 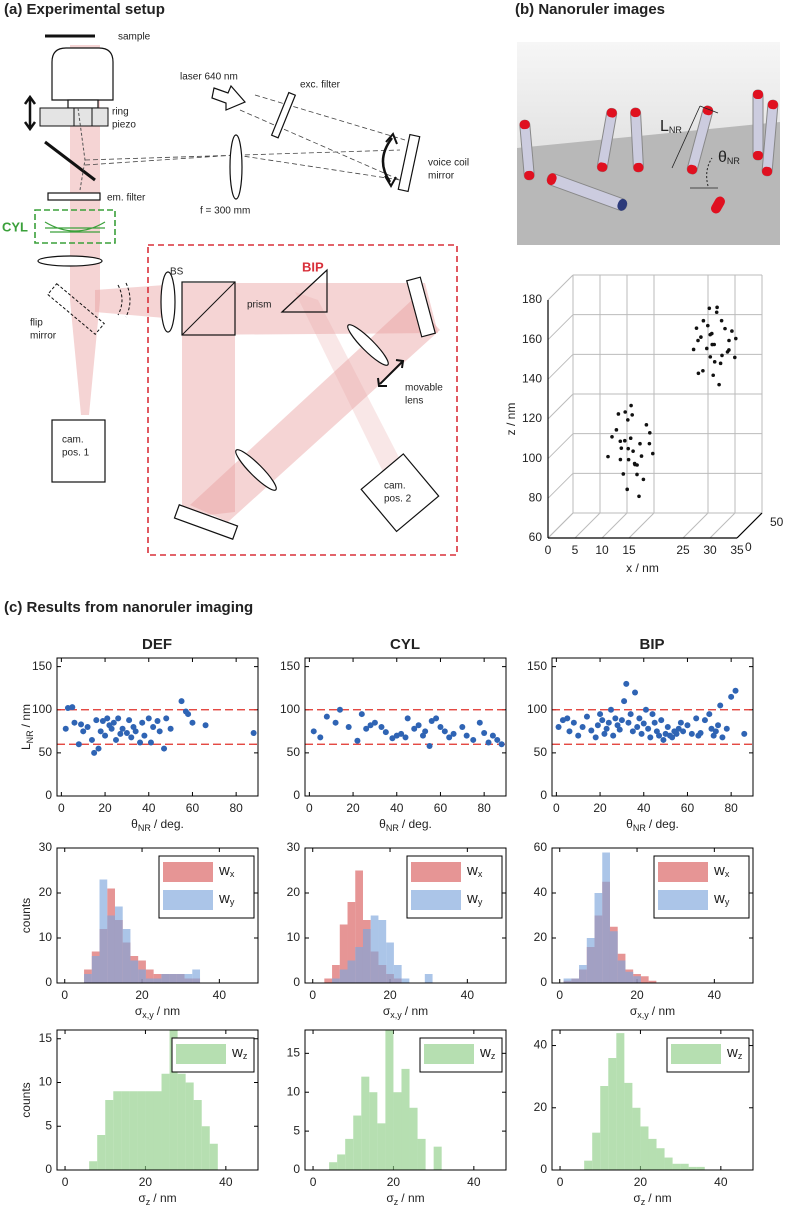 What do you see at coordinates (733, 161) in the screenshot?
I see `image-label: NR` at bounding box center [733, 161].